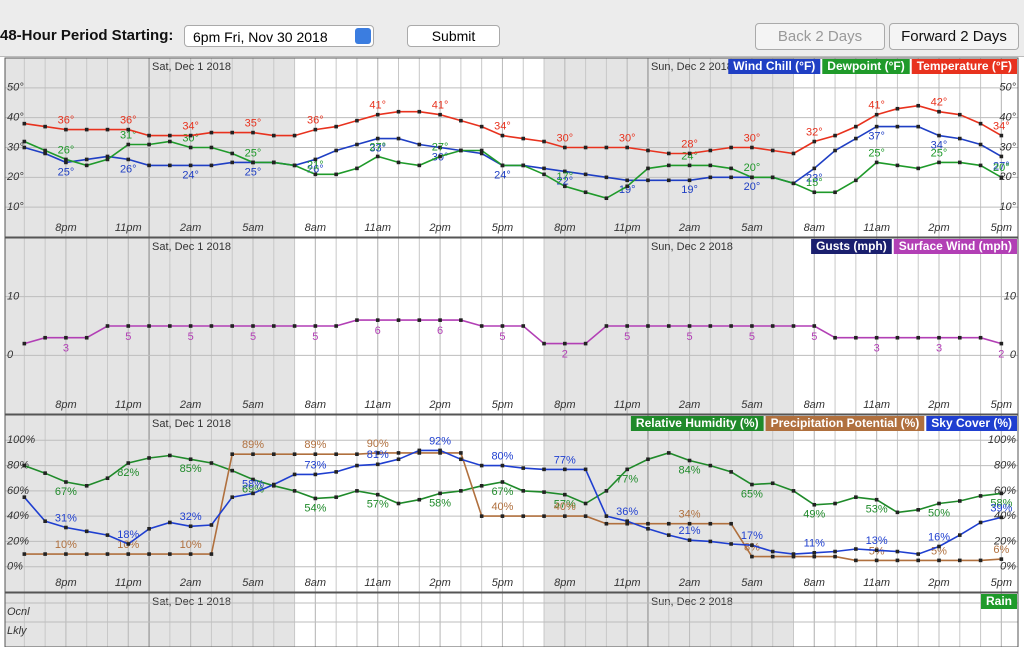 This screenshot has width=1024, height=647. What do you see at coordinates (502, 456) in the screenshot?
I see `value-label: 80%` at bounding box center [502, 456].